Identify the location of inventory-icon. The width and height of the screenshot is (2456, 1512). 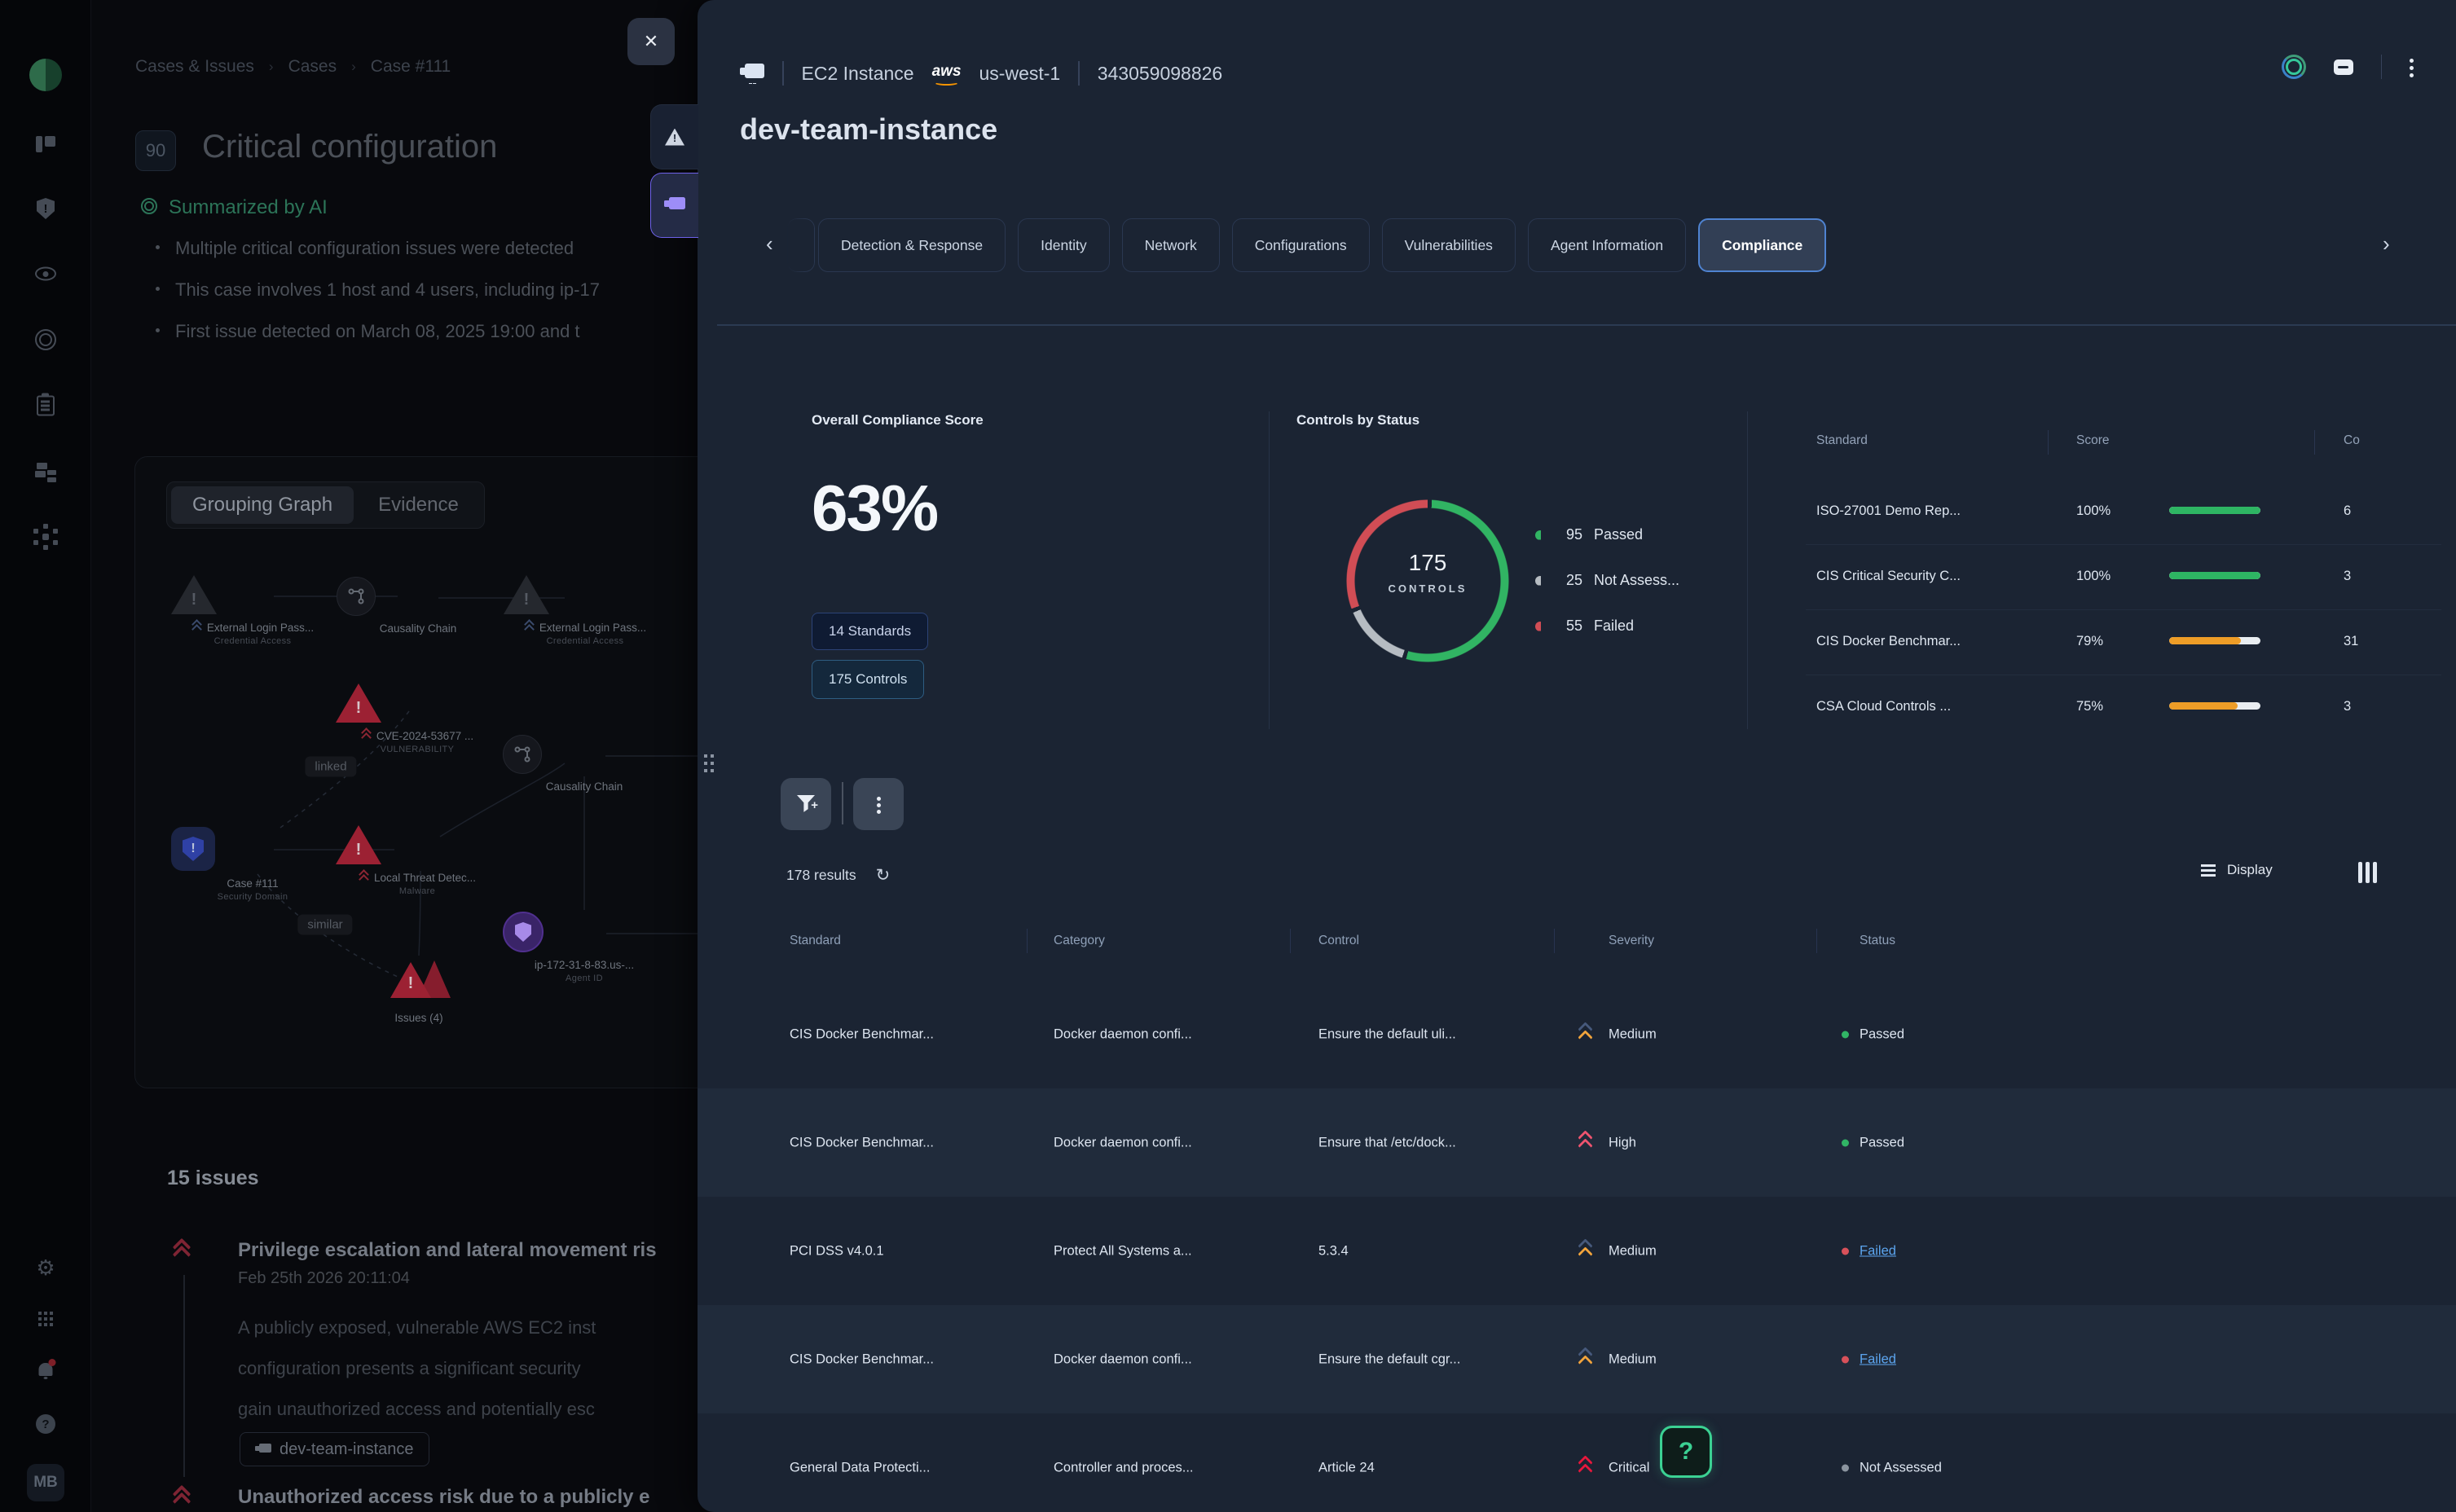
(46, 471).